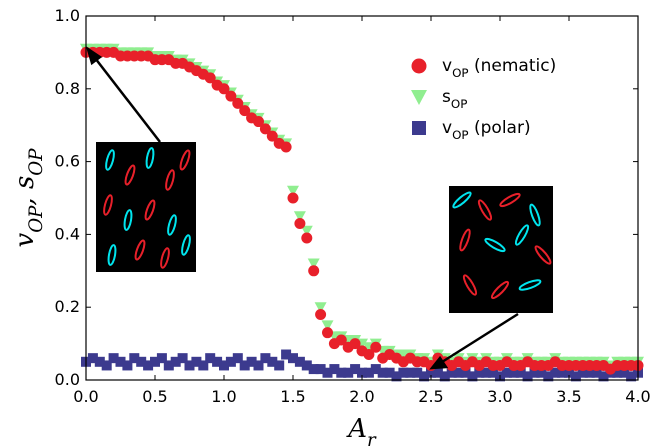 The height and width of the screenshot is (448, 664). I want to click on y-axis-label: vOP, sOP, so click(28, 198).